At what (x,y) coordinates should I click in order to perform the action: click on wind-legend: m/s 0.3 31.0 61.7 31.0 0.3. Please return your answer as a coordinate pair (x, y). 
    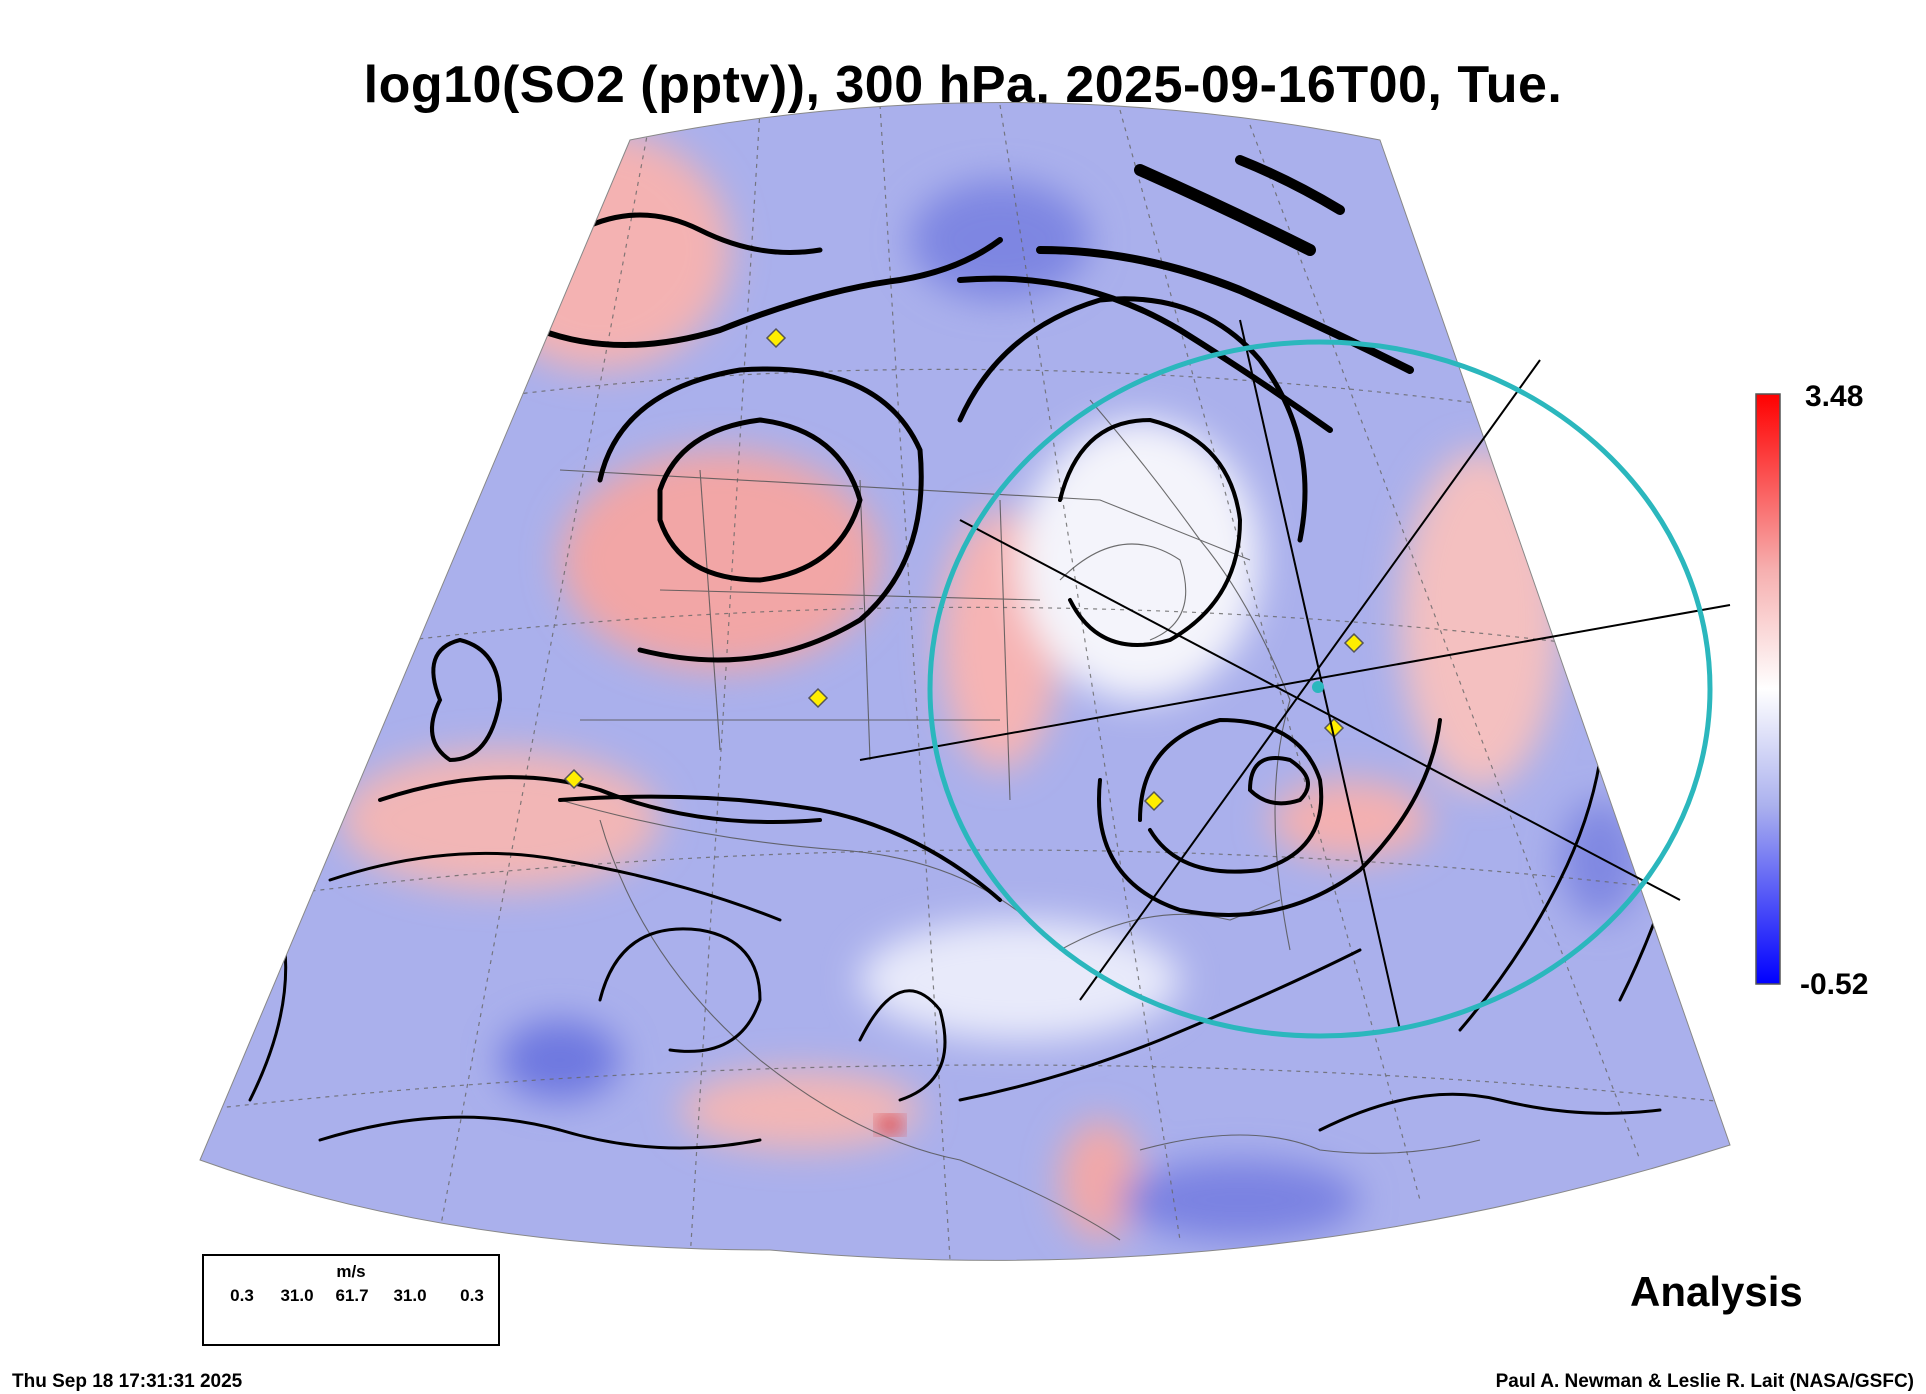
    Looking at the image, I should click on (351, 1300).